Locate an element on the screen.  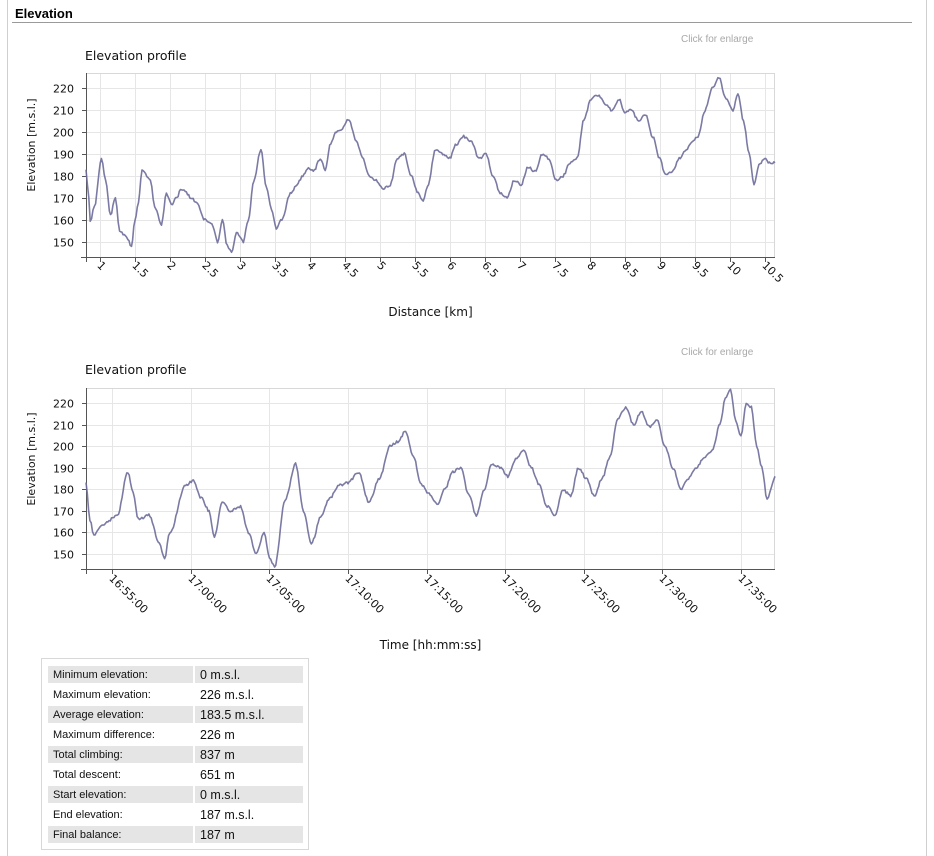
x-tick-label: 6.5 is located at coordinates (490, 270).